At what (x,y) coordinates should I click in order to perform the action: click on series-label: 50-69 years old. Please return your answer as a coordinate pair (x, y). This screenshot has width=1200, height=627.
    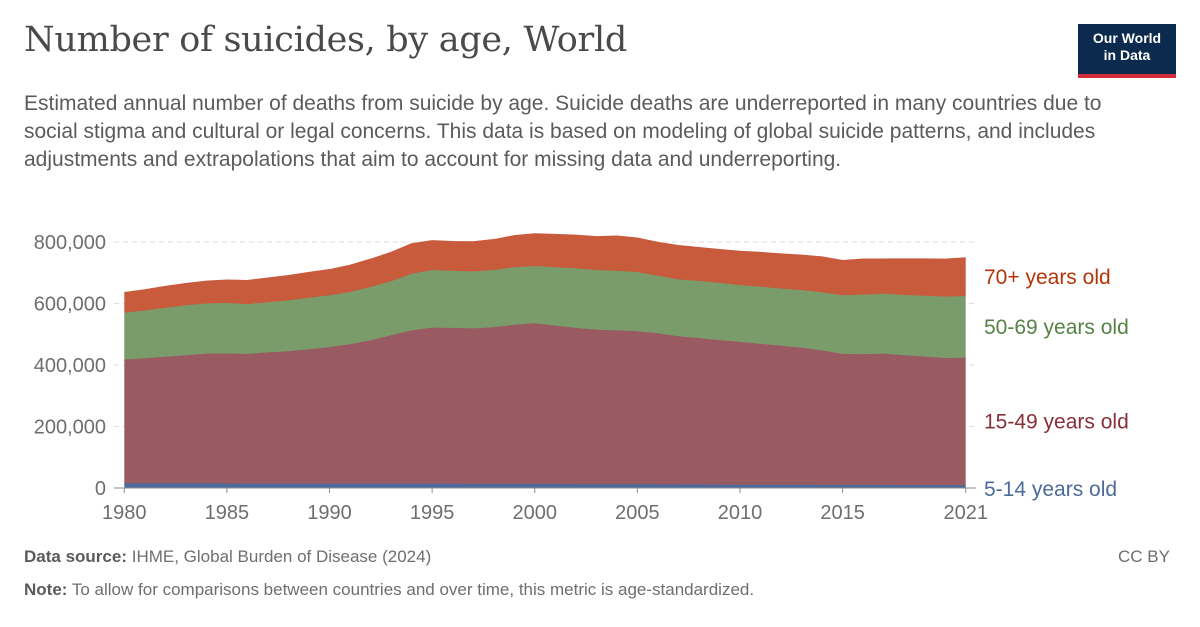
    Looking at the image, I should click on (1056, 327).